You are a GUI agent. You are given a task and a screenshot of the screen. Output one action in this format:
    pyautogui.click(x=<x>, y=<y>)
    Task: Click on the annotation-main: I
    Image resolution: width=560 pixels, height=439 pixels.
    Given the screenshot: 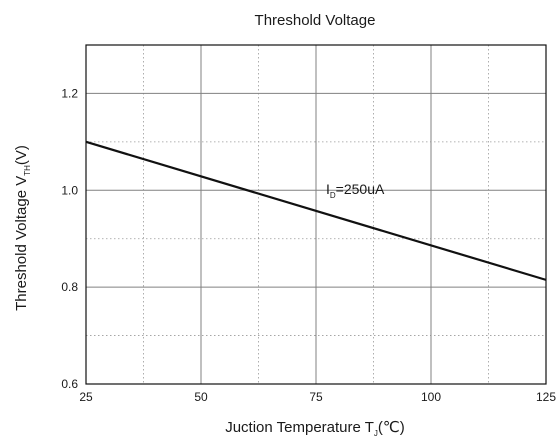 What is the action you would take?
    pyautogui.click(x=328, y=189)
    